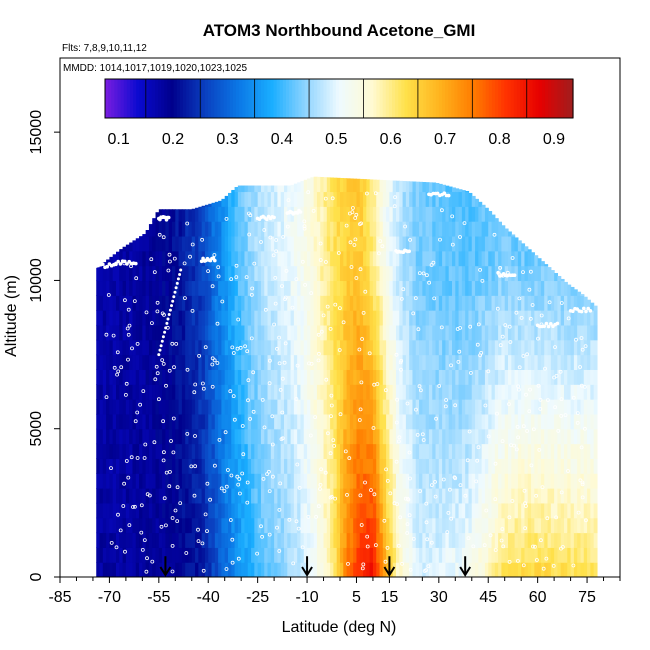  I want to click on flights-label: Flts: 7,8,9,10,11,12, so click(104, 48).